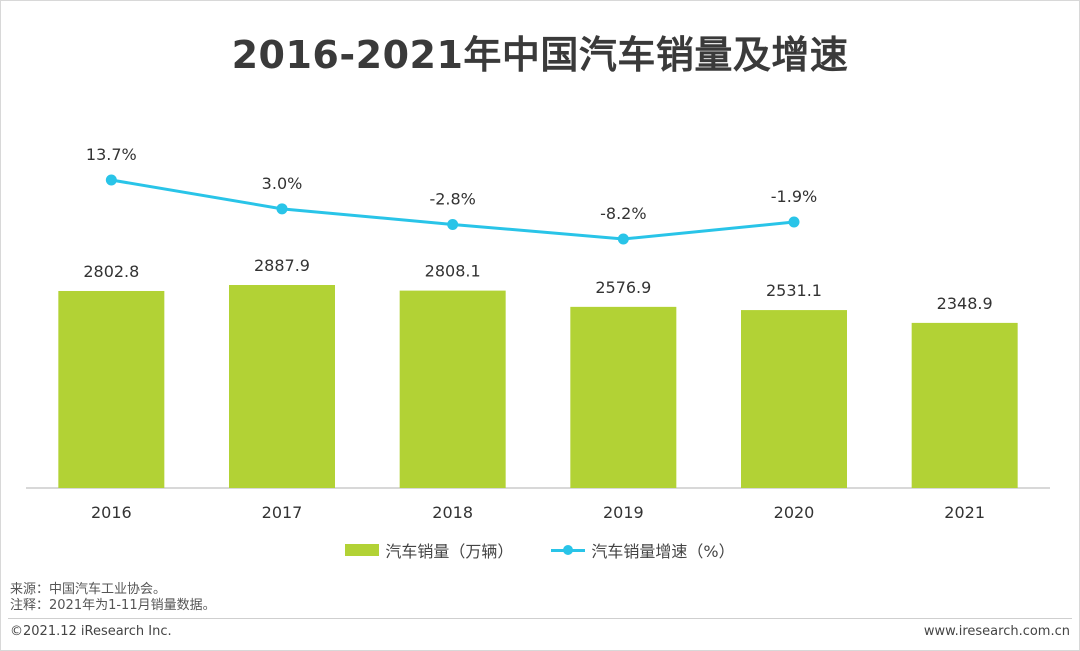 Image resolution: width=1080 pixels, height=651 pixels. I want to click on bar-value-label-2020: 2531.1, so click(794, 290).